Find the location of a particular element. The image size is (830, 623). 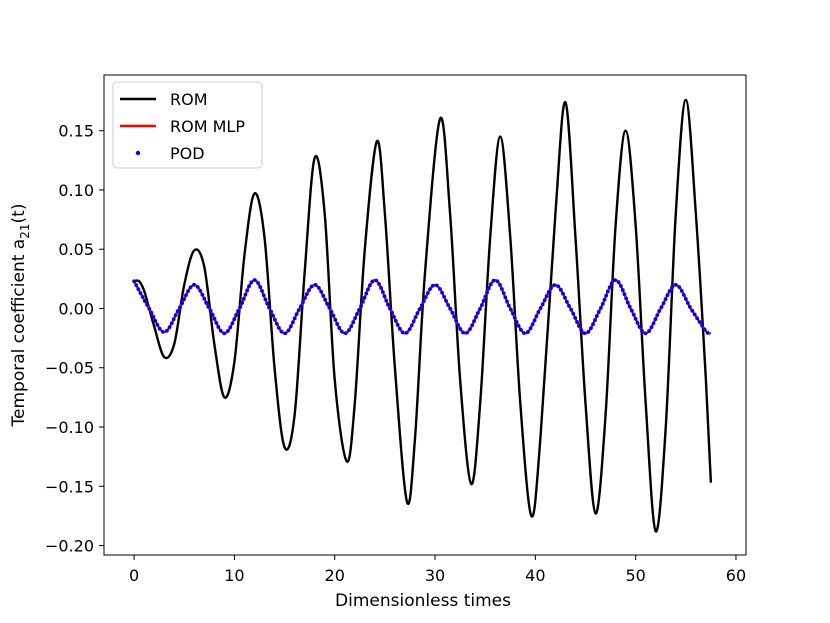

y-tick-label: −0.15 is located at coordinates (69, 486).